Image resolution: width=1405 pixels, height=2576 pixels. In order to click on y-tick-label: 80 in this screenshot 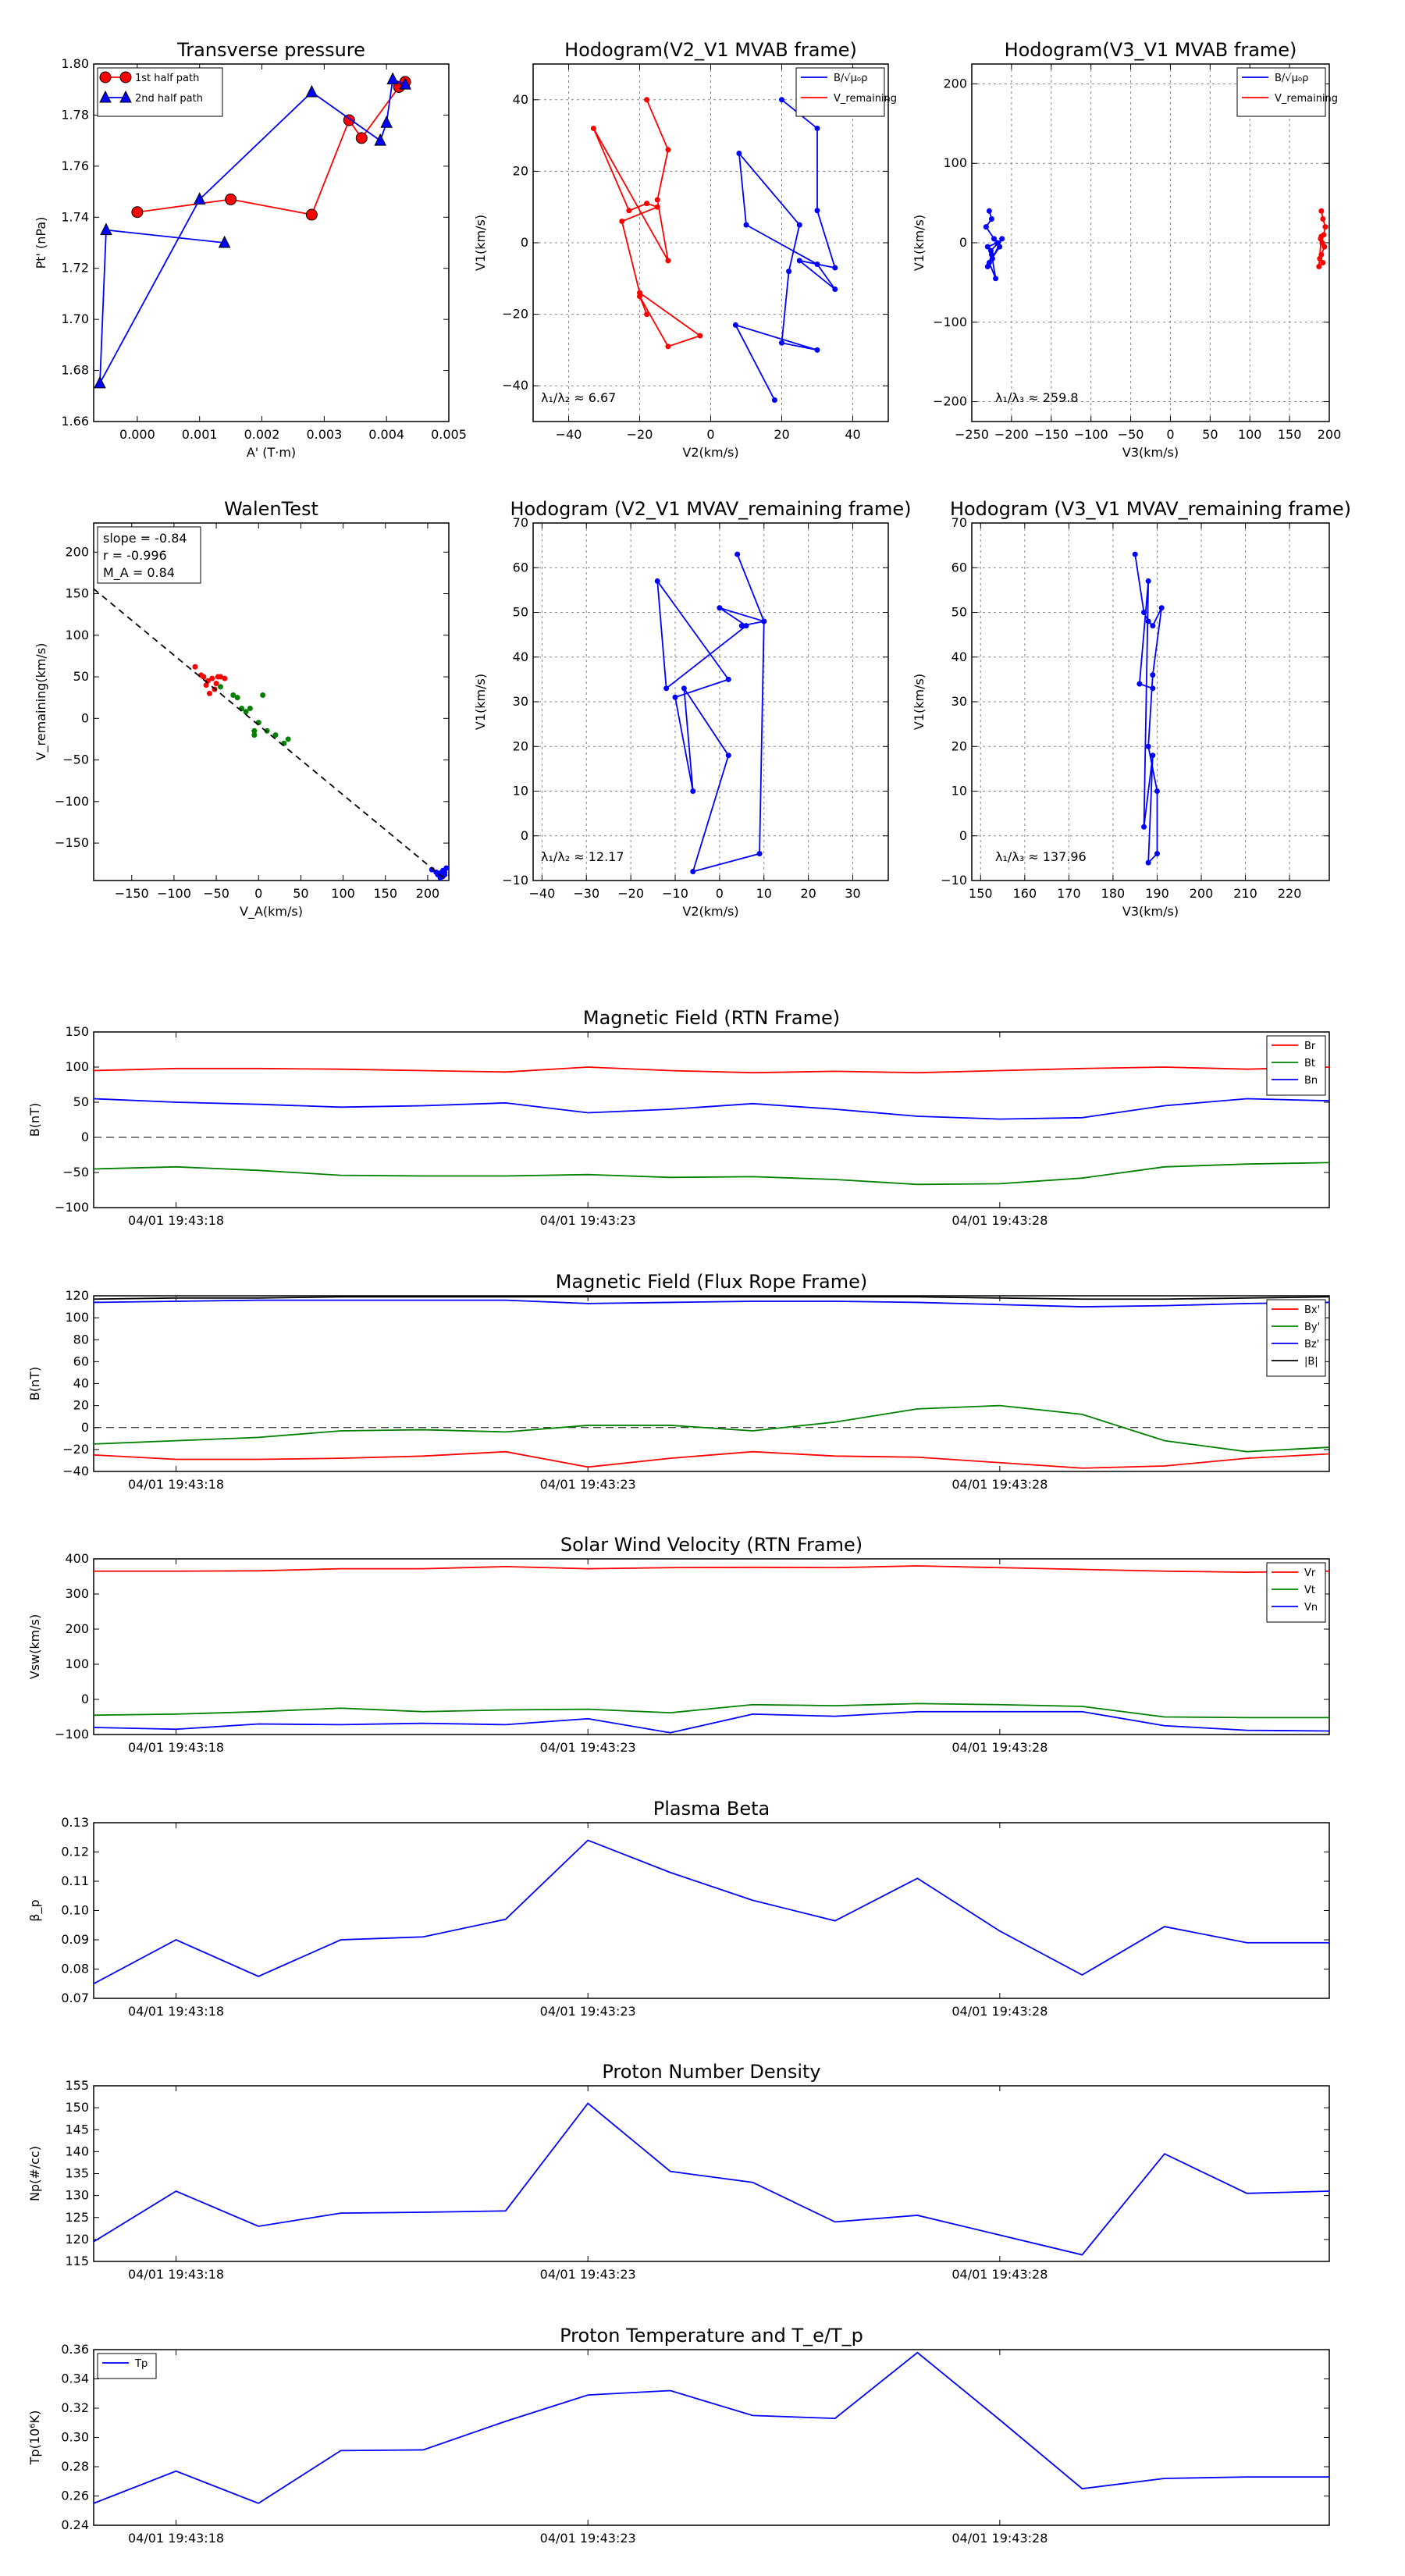, I will do `click(81, 1339)`.